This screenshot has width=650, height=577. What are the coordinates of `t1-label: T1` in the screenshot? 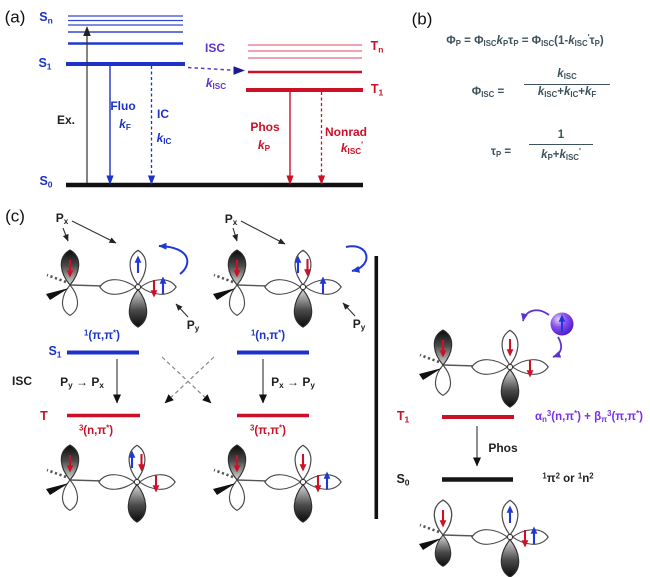 It's located at (377, 90).